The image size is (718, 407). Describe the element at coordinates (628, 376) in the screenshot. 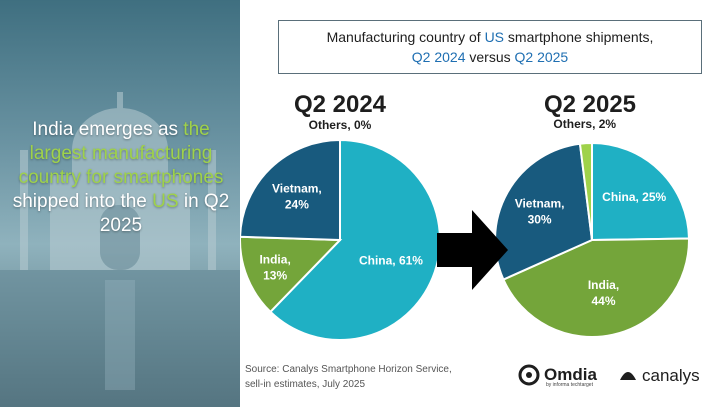

I see `canalys-logo-icon` at that location.